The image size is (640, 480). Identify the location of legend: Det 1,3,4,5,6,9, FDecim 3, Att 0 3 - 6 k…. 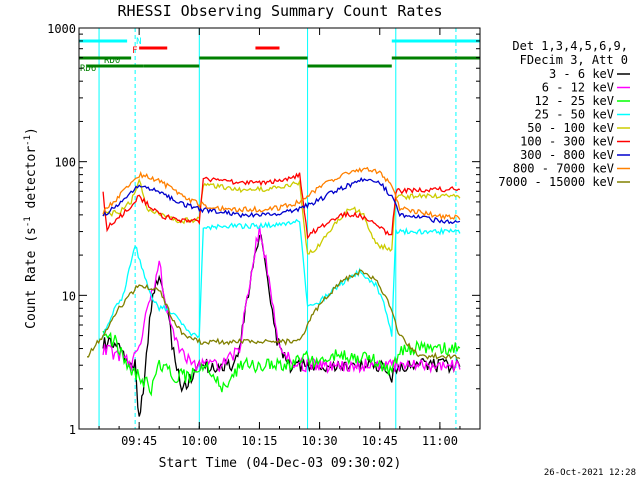
(564, 114).